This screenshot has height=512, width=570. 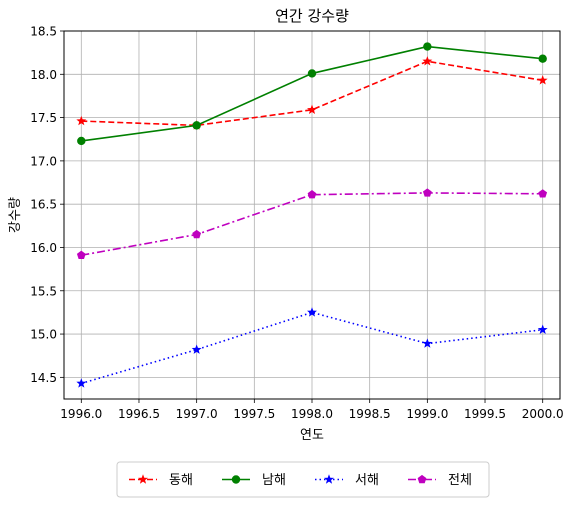 I want to click on legend-box, so click(x=303, y=479).